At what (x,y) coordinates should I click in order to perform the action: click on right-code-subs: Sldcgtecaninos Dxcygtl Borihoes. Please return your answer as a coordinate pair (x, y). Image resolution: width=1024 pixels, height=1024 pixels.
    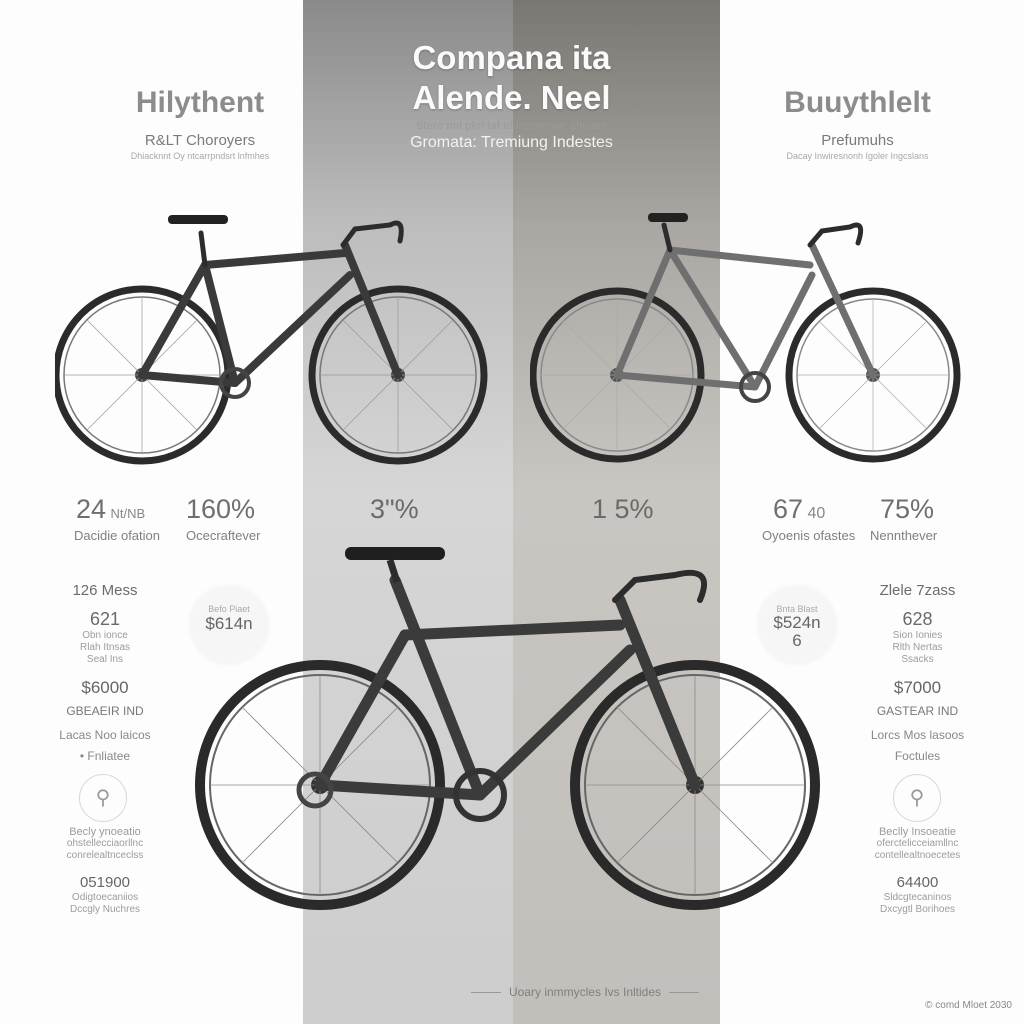
    Looking at the image, I should click on (917, 904).